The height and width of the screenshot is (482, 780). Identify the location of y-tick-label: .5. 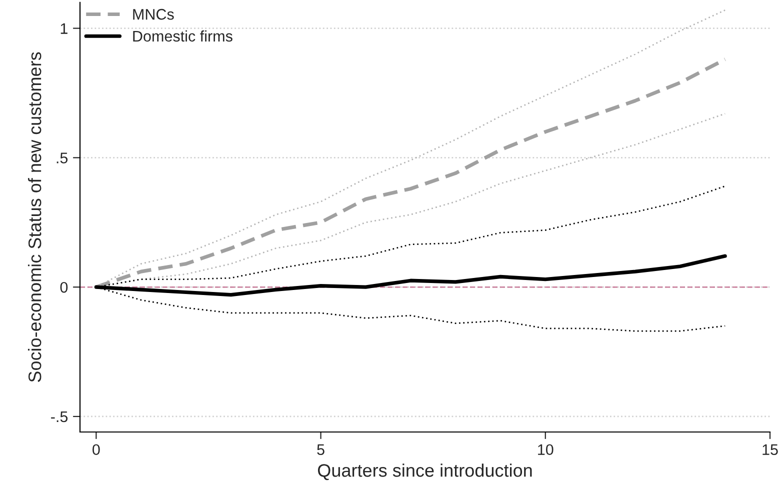
(62, 158).